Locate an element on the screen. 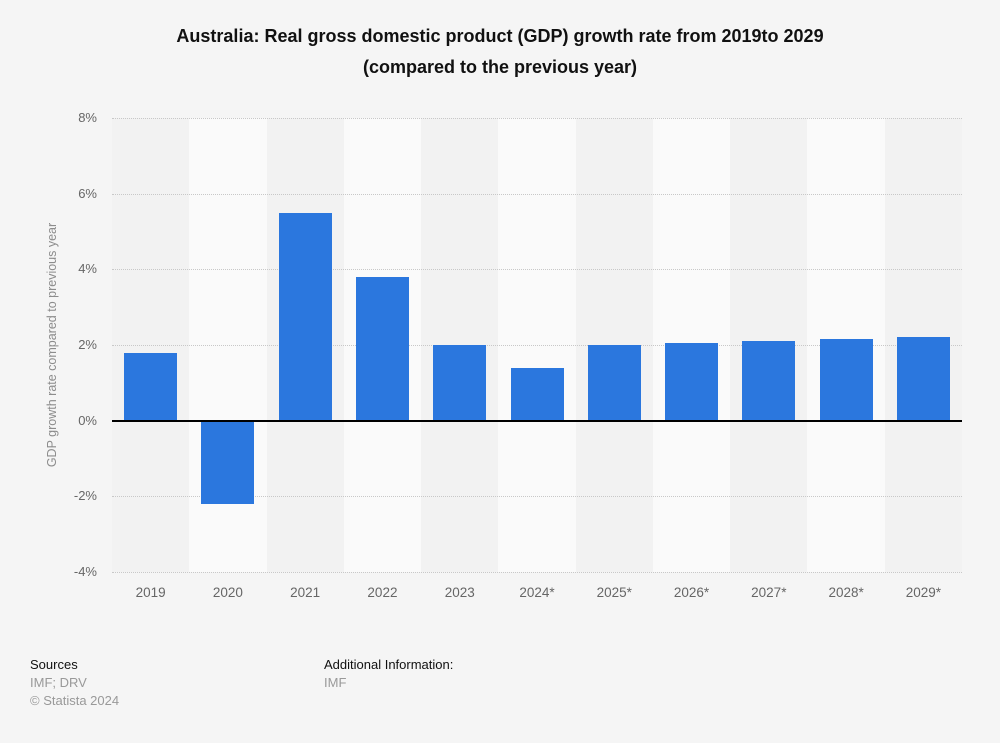 The height and width of the screenshot is (743, 1000). bar-2028 is located at coordinates (846, 380).